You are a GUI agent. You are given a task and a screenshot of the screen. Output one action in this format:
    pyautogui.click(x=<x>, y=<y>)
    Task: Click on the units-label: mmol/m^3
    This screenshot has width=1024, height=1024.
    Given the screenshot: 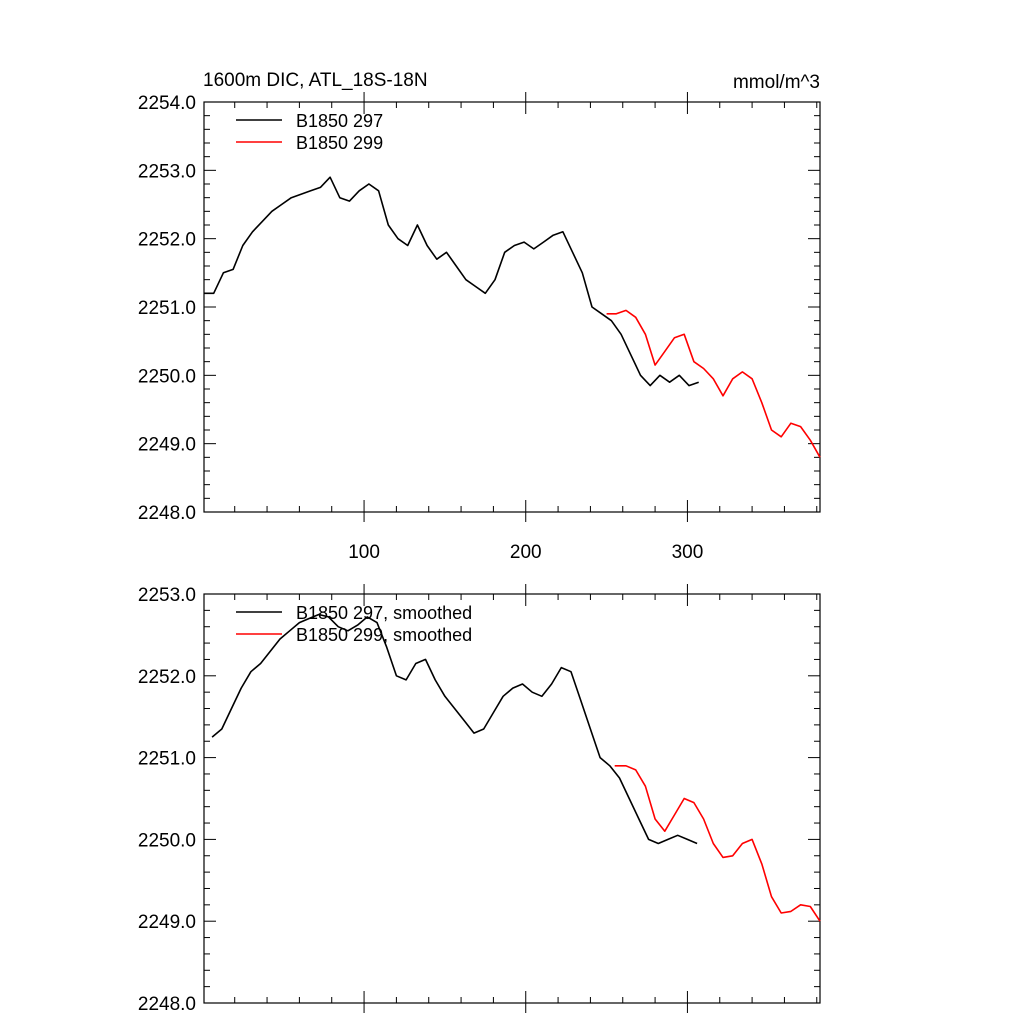 What is the action you would take?
    pyautogui.click(x=776, y=82)
    